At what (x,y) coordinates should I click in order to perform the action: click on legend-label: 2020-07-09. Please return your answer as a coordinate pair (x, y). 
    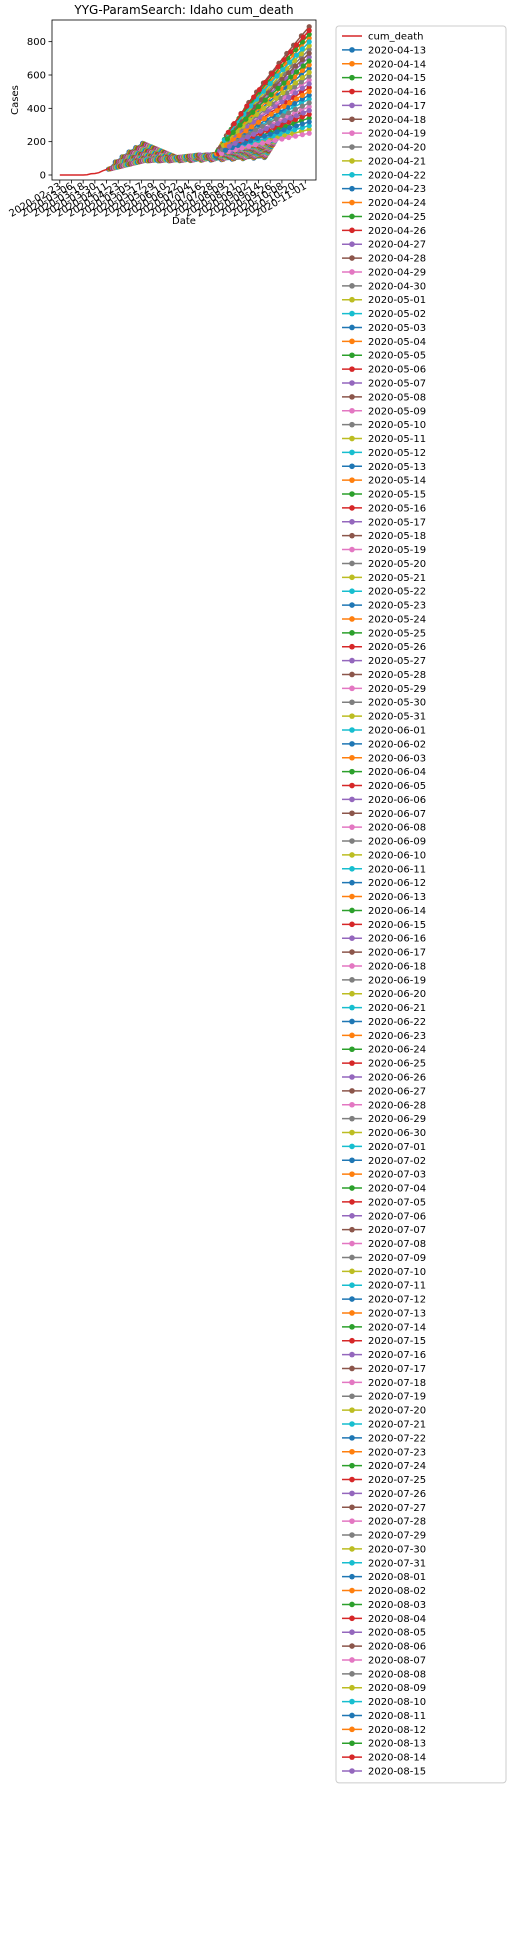
    Looking at the image, I should click on (397, 1258).